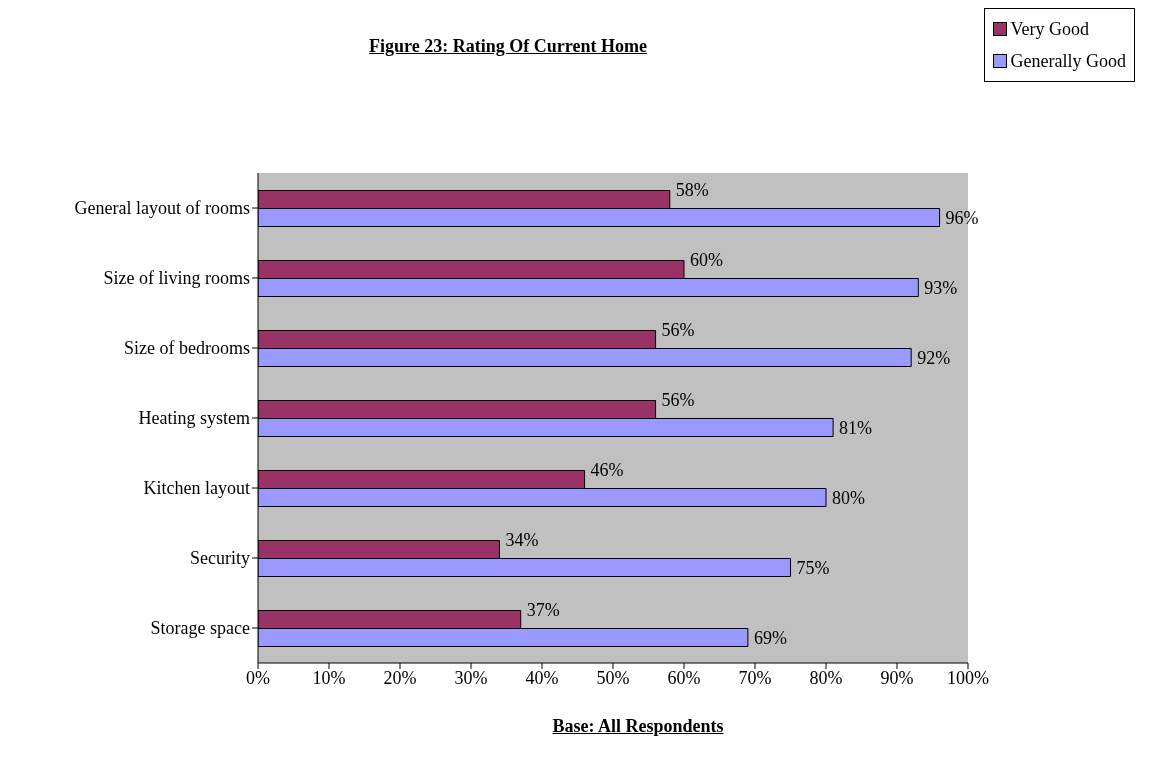 The height and width of the screenshot is (765, 1151). I want to click on x-tick-label: 90%, so click(897, 677).